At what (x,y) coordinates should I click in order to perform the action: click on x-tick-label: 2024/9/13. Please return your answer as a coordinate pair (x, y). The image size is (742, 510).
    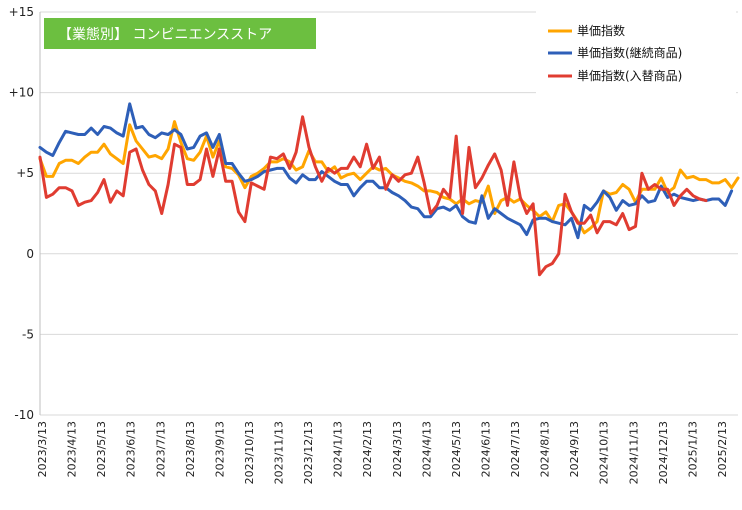
    Looking at the image, I should click on (574, 449).